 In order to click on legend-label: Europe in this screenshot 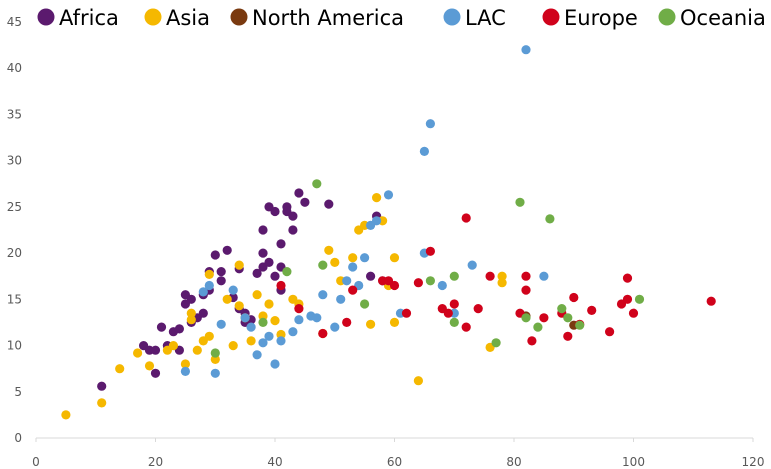, I will do `click(601, 18)`.